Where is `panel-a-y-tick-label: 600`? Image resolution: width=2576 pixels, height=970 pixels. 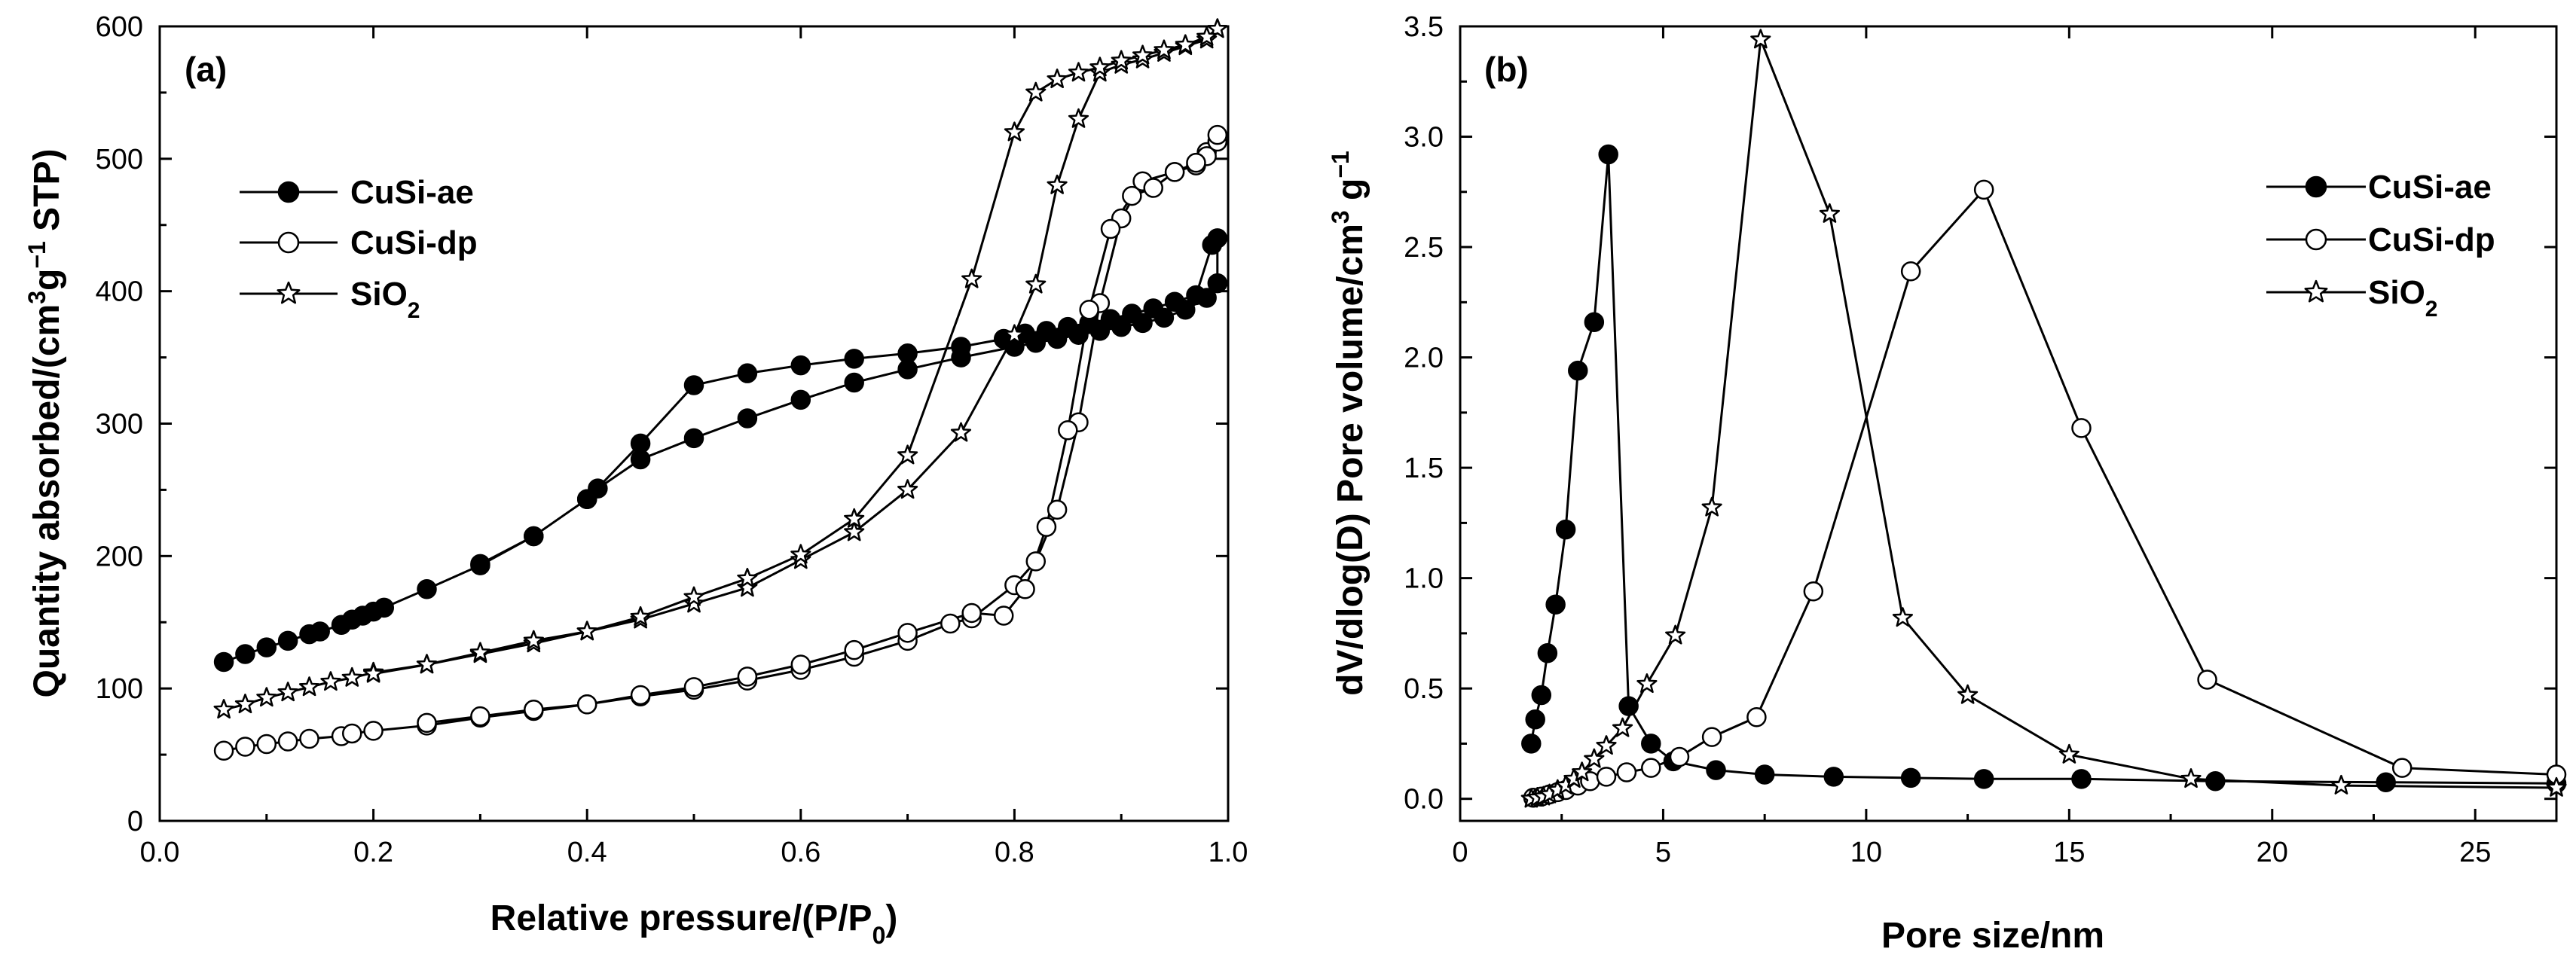
panel-a-y-tick-label: 600 is located at coordinates (119, 27).